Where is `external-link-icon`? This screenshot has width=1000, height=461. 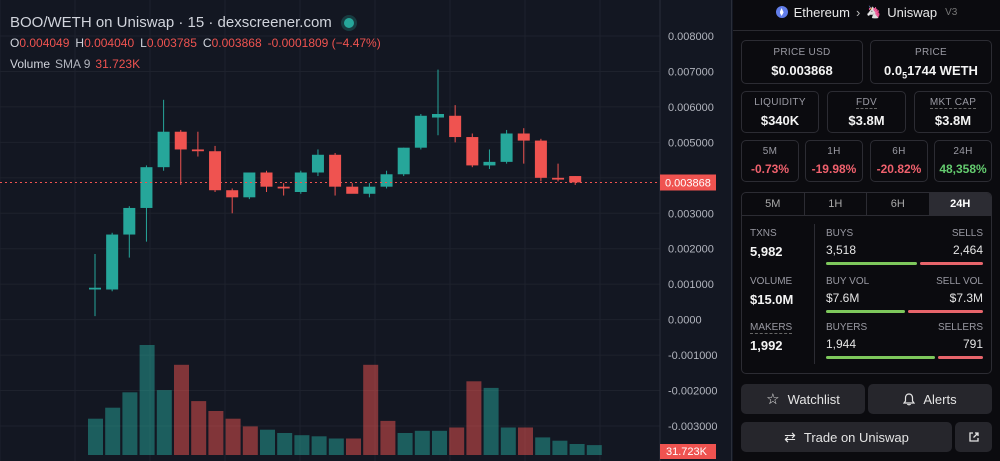 external-link-icon is located at coordinates (973, 437).